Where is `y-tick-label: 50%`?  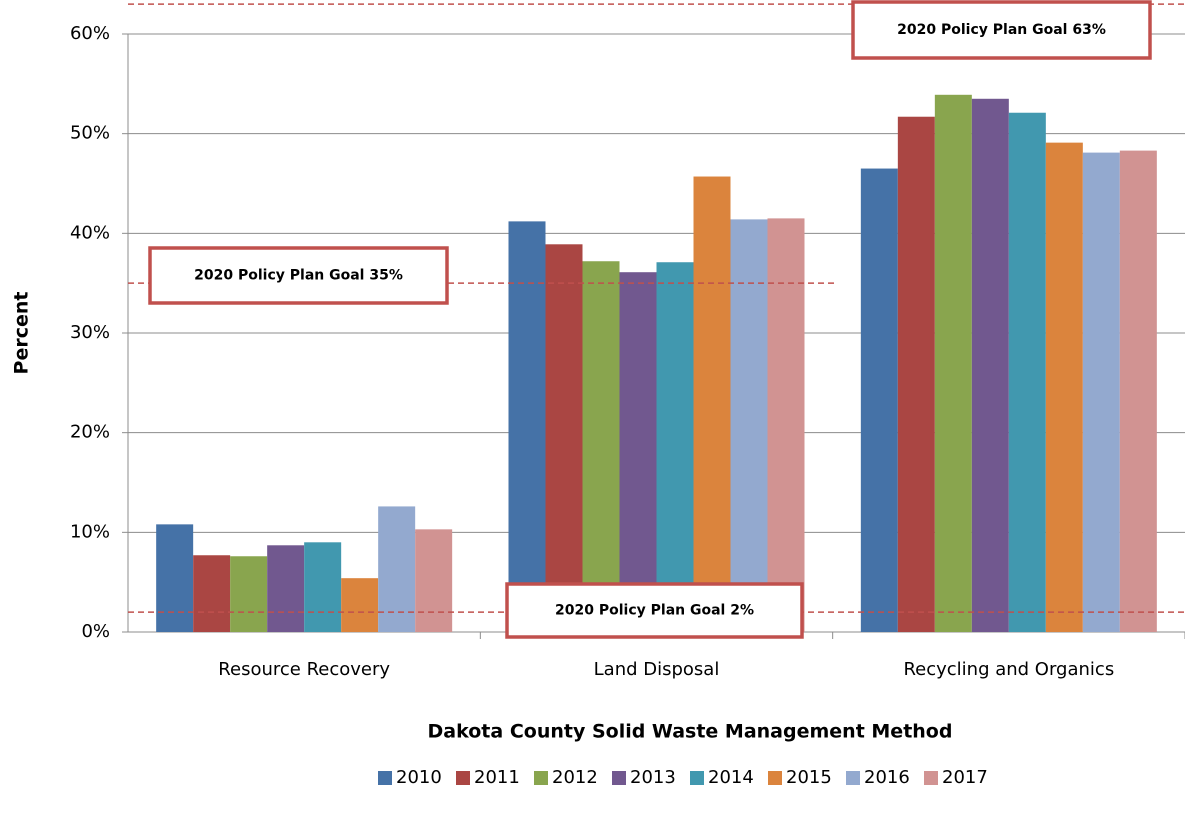
y-tick-label: 50% is located at coordinates (90, 133).